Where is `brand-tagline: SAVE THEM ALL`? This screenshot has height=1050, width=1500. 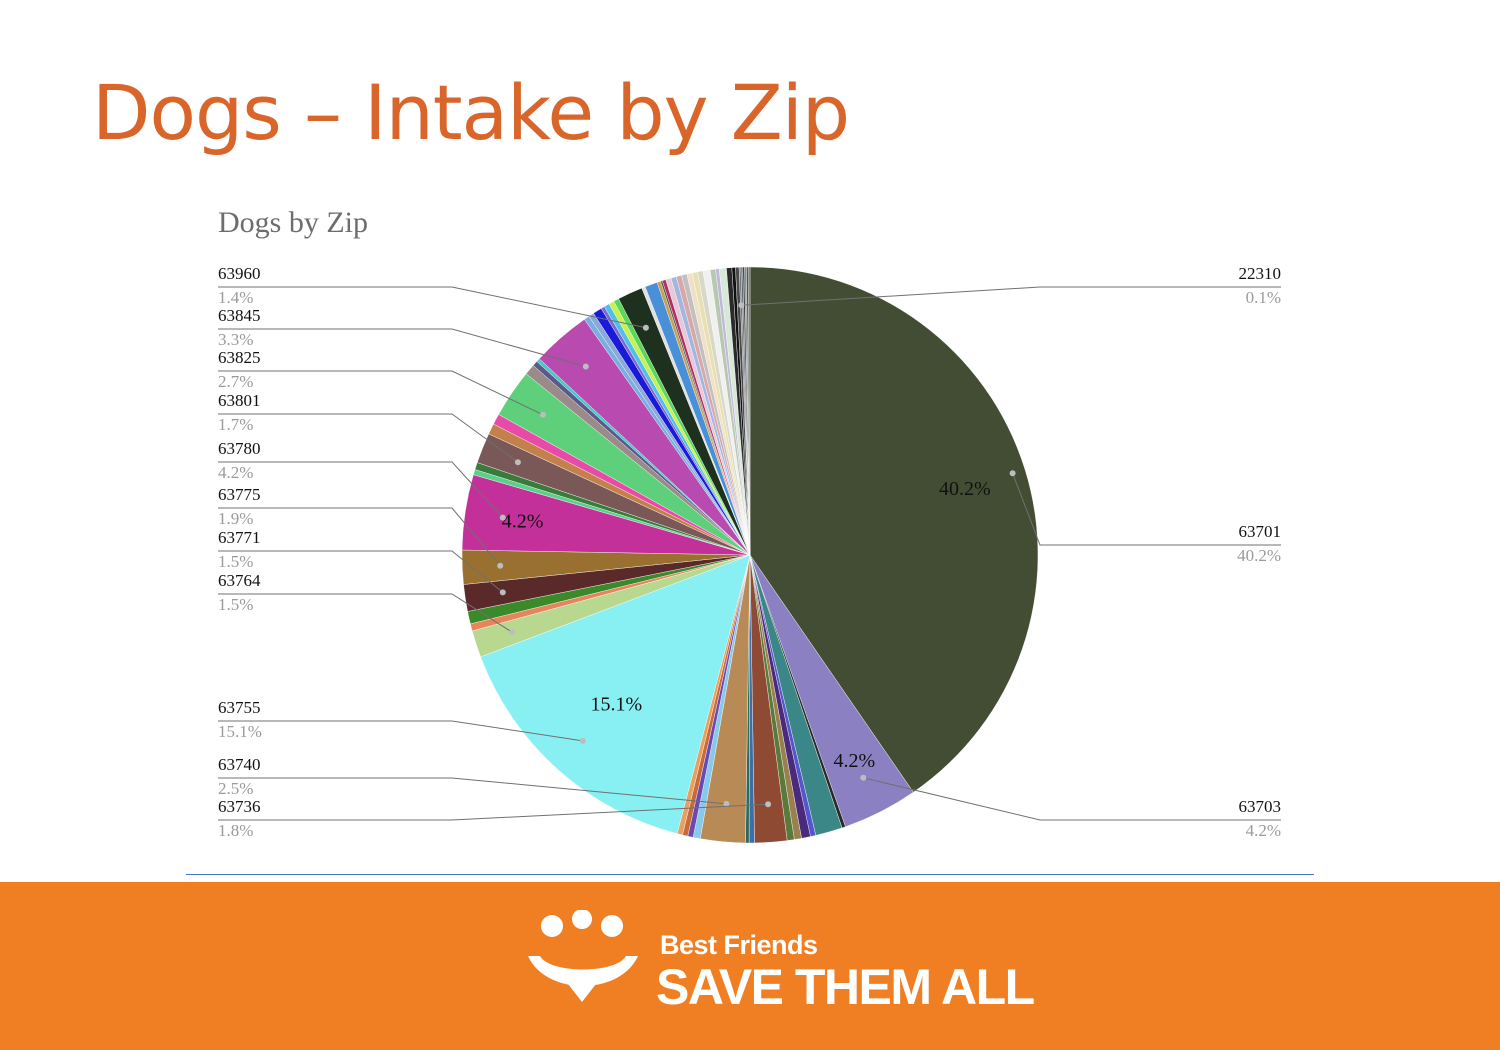
brand-tagline: SAVE THEM ALL is located at coordinates (845, 987).